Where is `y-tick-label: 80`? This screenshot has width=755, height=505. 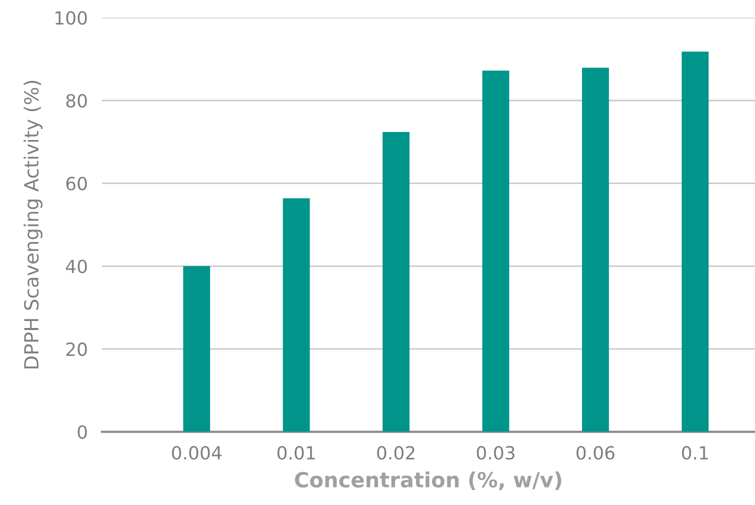
y-tick-label: 80 is located at coordinates (76, 101).